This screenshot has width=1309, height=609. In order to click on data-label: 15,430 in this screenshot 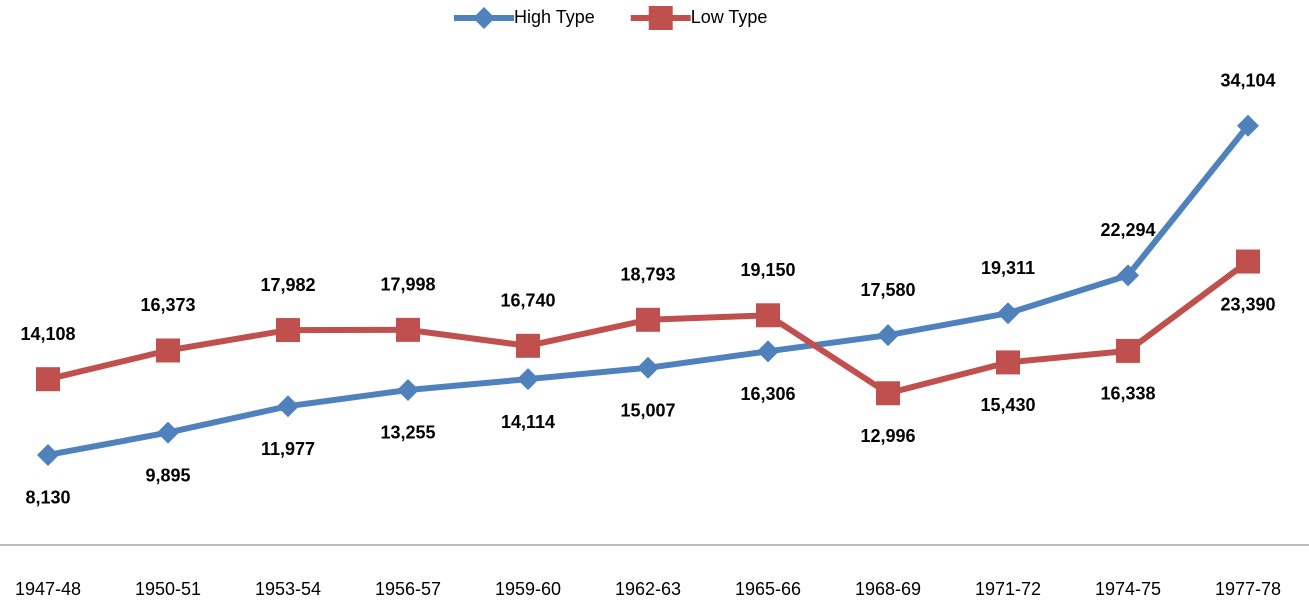, I will do `click(1007, 405)`.